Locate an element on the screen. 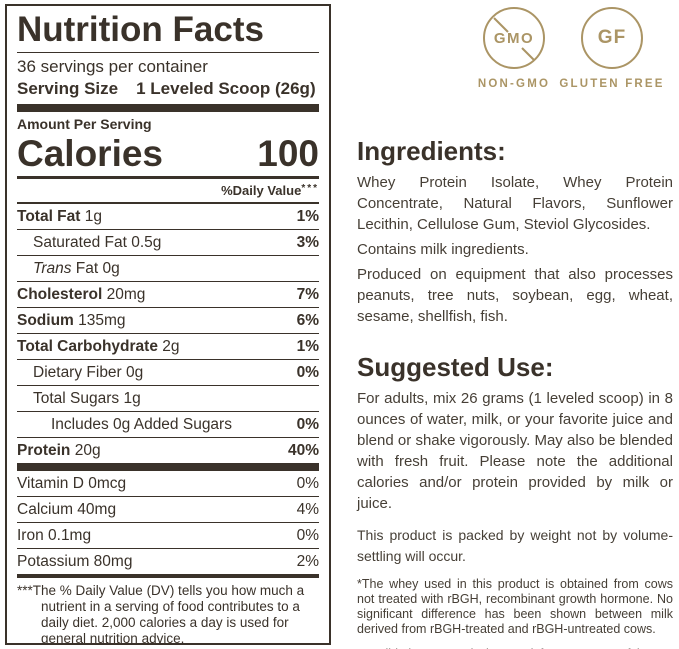 This screenshot has height=649, width=679. nutrient-name: Saturated Fat 0.5g is located at coordinates (97, 242).